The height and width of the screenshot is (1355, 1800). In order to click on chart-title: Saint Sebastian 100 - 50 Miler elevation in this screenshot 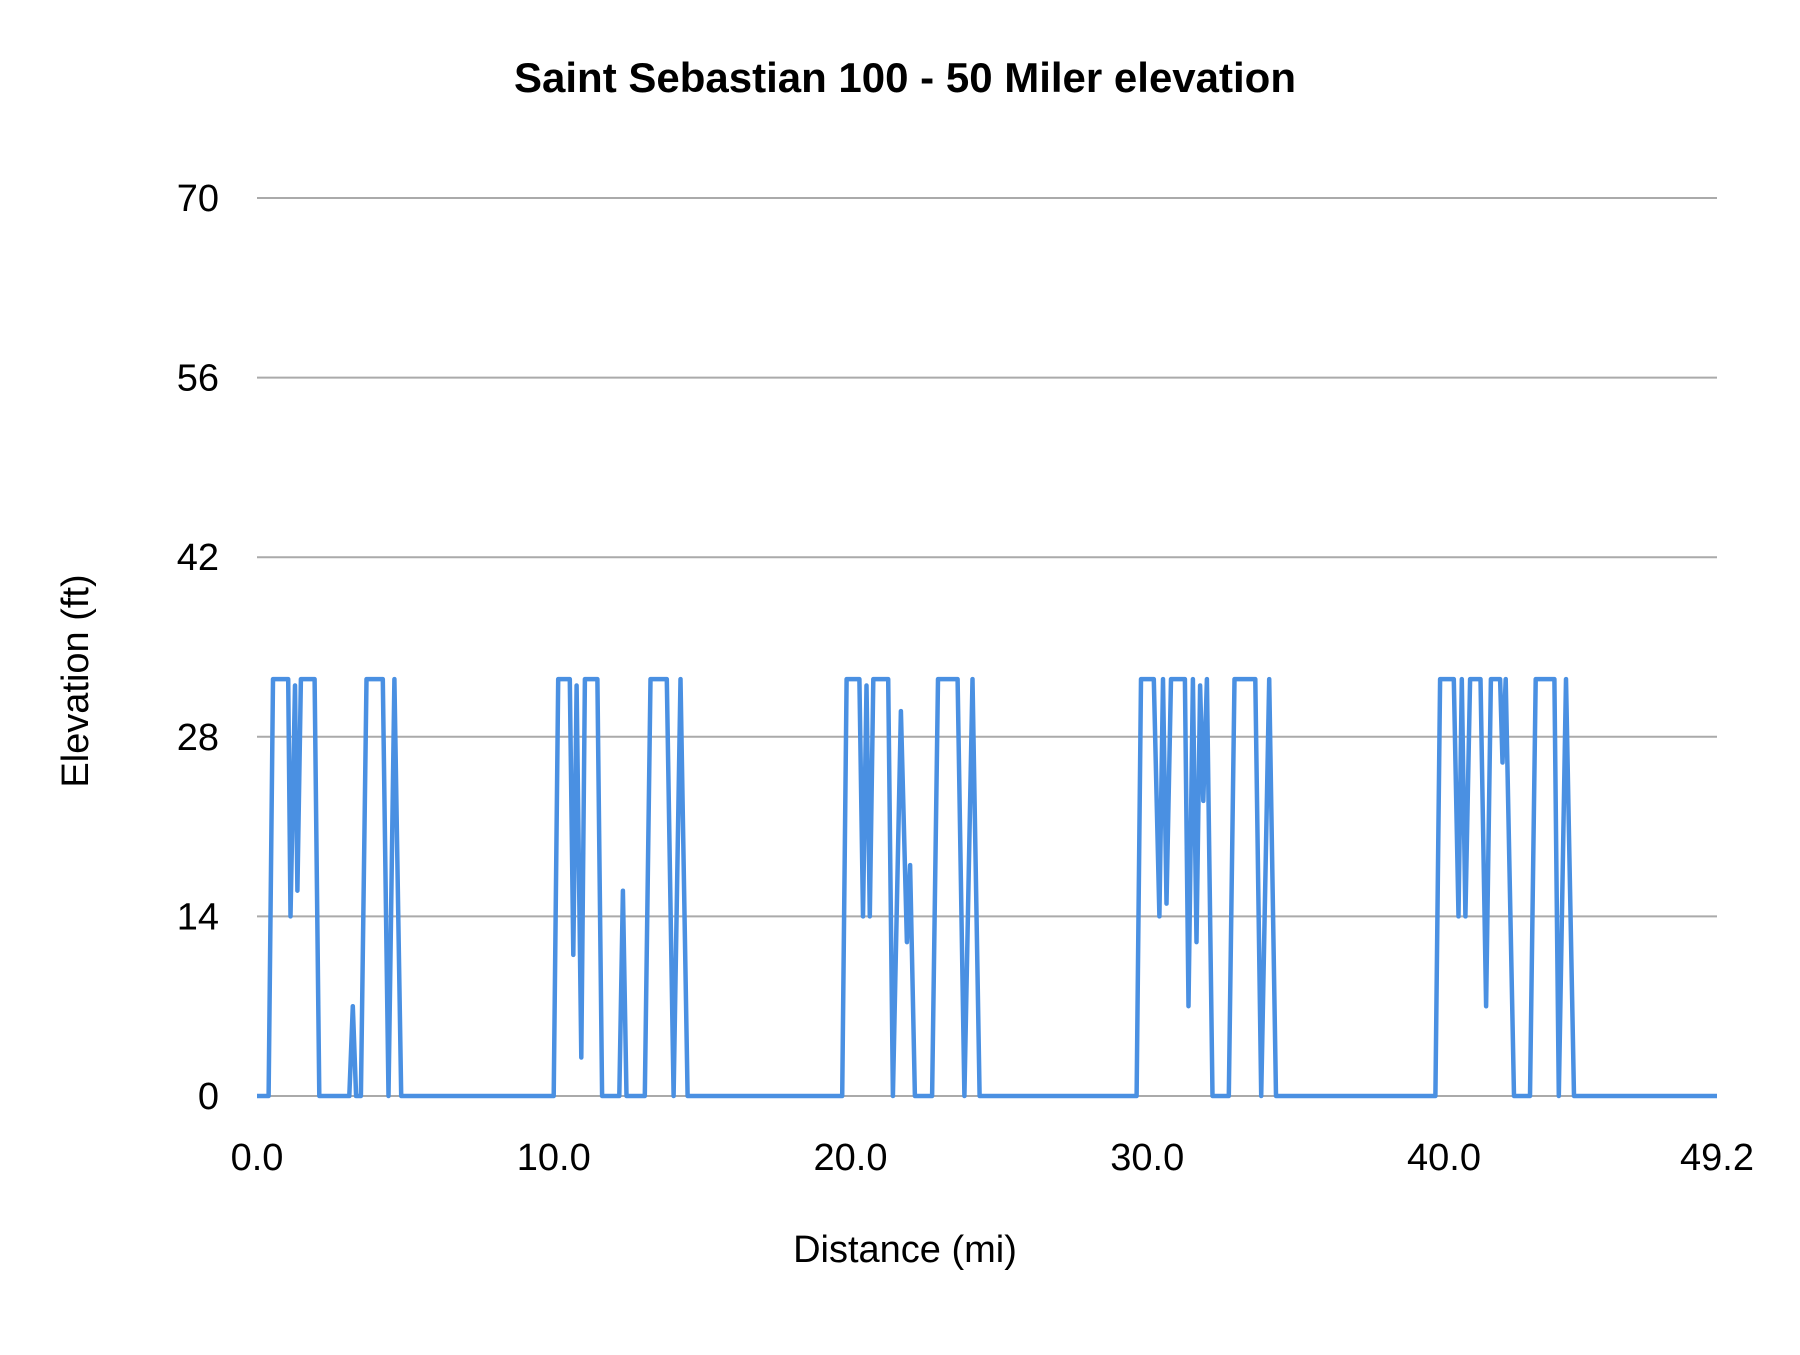, I will do `click(905, 77)`.